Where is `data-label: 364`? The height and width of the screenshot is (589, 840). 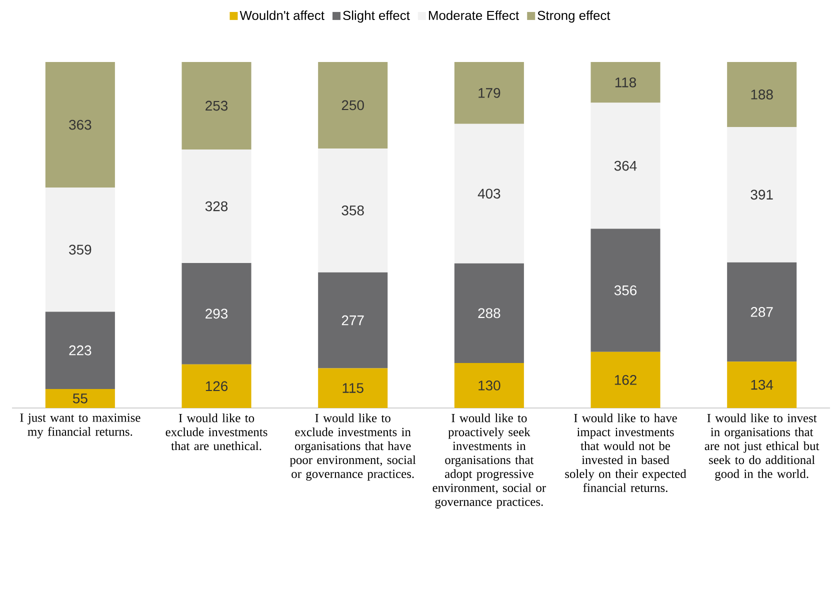 data-label: 364 is located at coordinates (625, 165).